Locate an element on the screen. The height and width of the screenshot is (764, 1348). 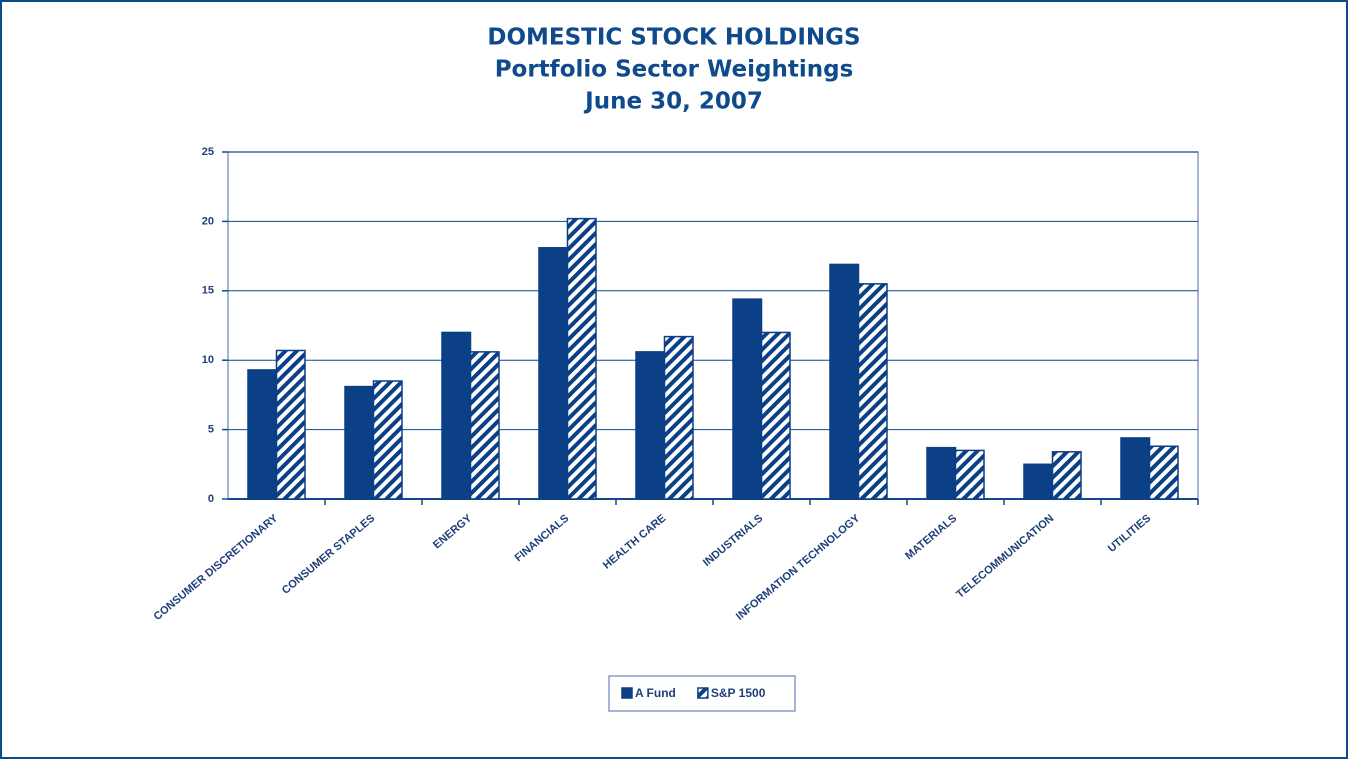
chart-title: DOMESTIC STOCK HOLDINGS is located at coordinates (673, 38).